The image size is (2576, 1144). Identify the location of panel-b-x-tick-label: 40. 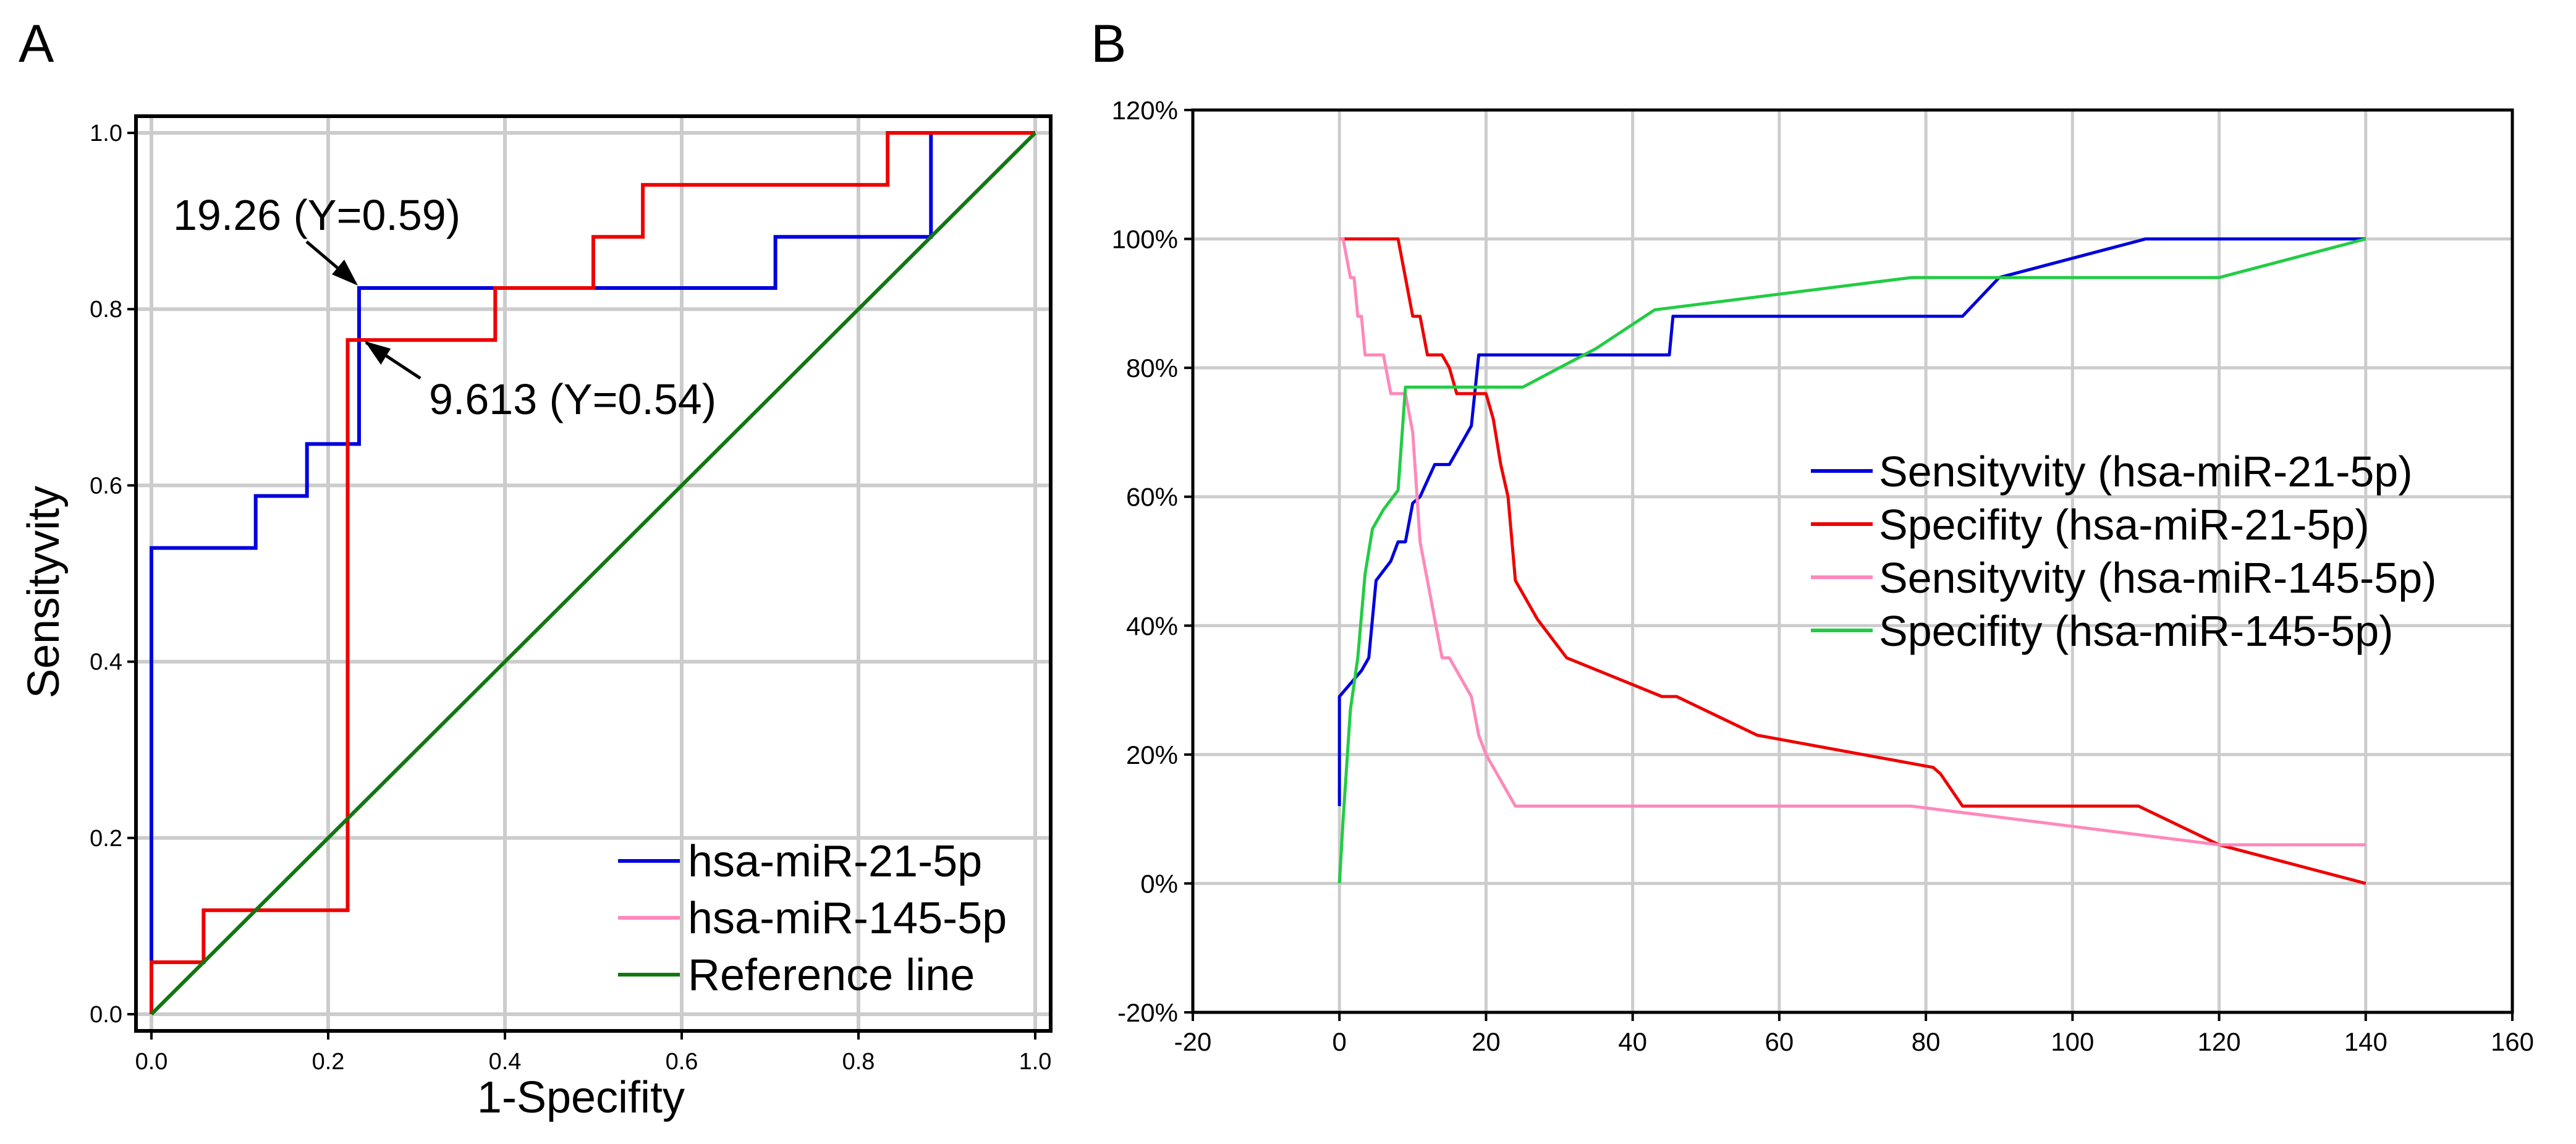
(1632, 1041).